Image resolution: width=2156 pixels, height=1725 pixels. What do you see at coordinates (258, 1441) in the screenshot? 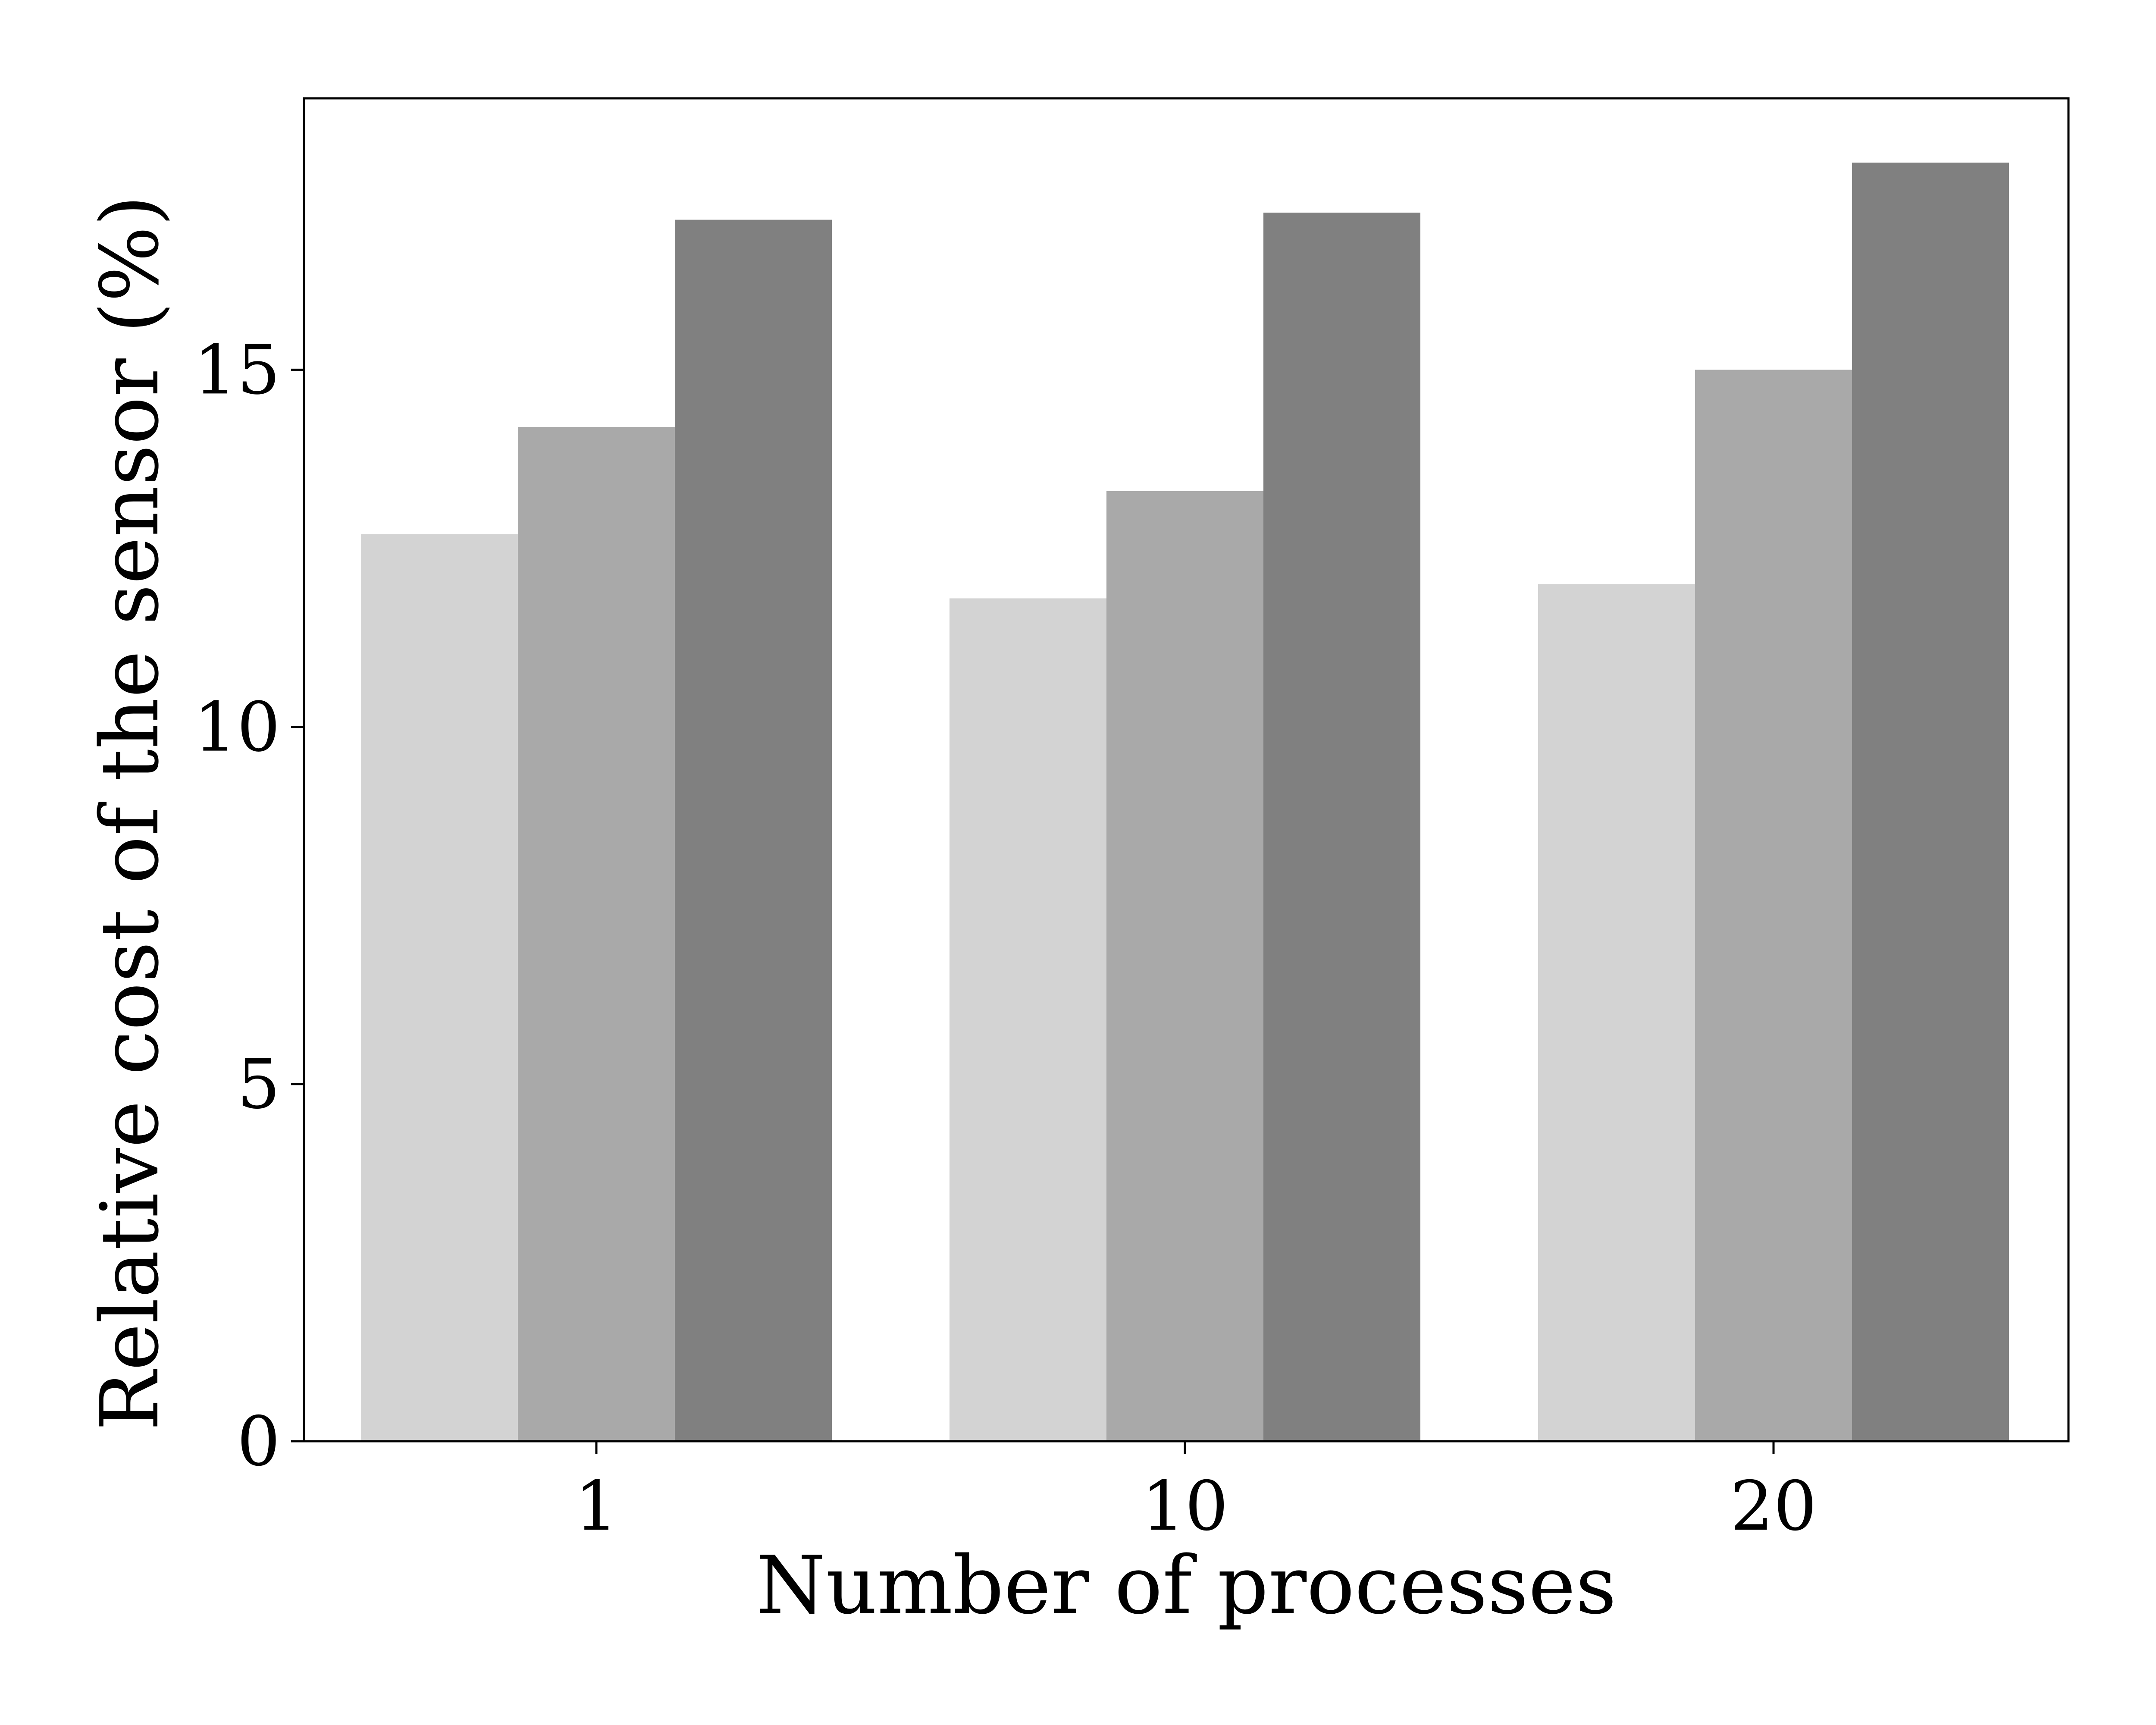
I see `y-tick-label: 0` at bounding box center [258, 1441].